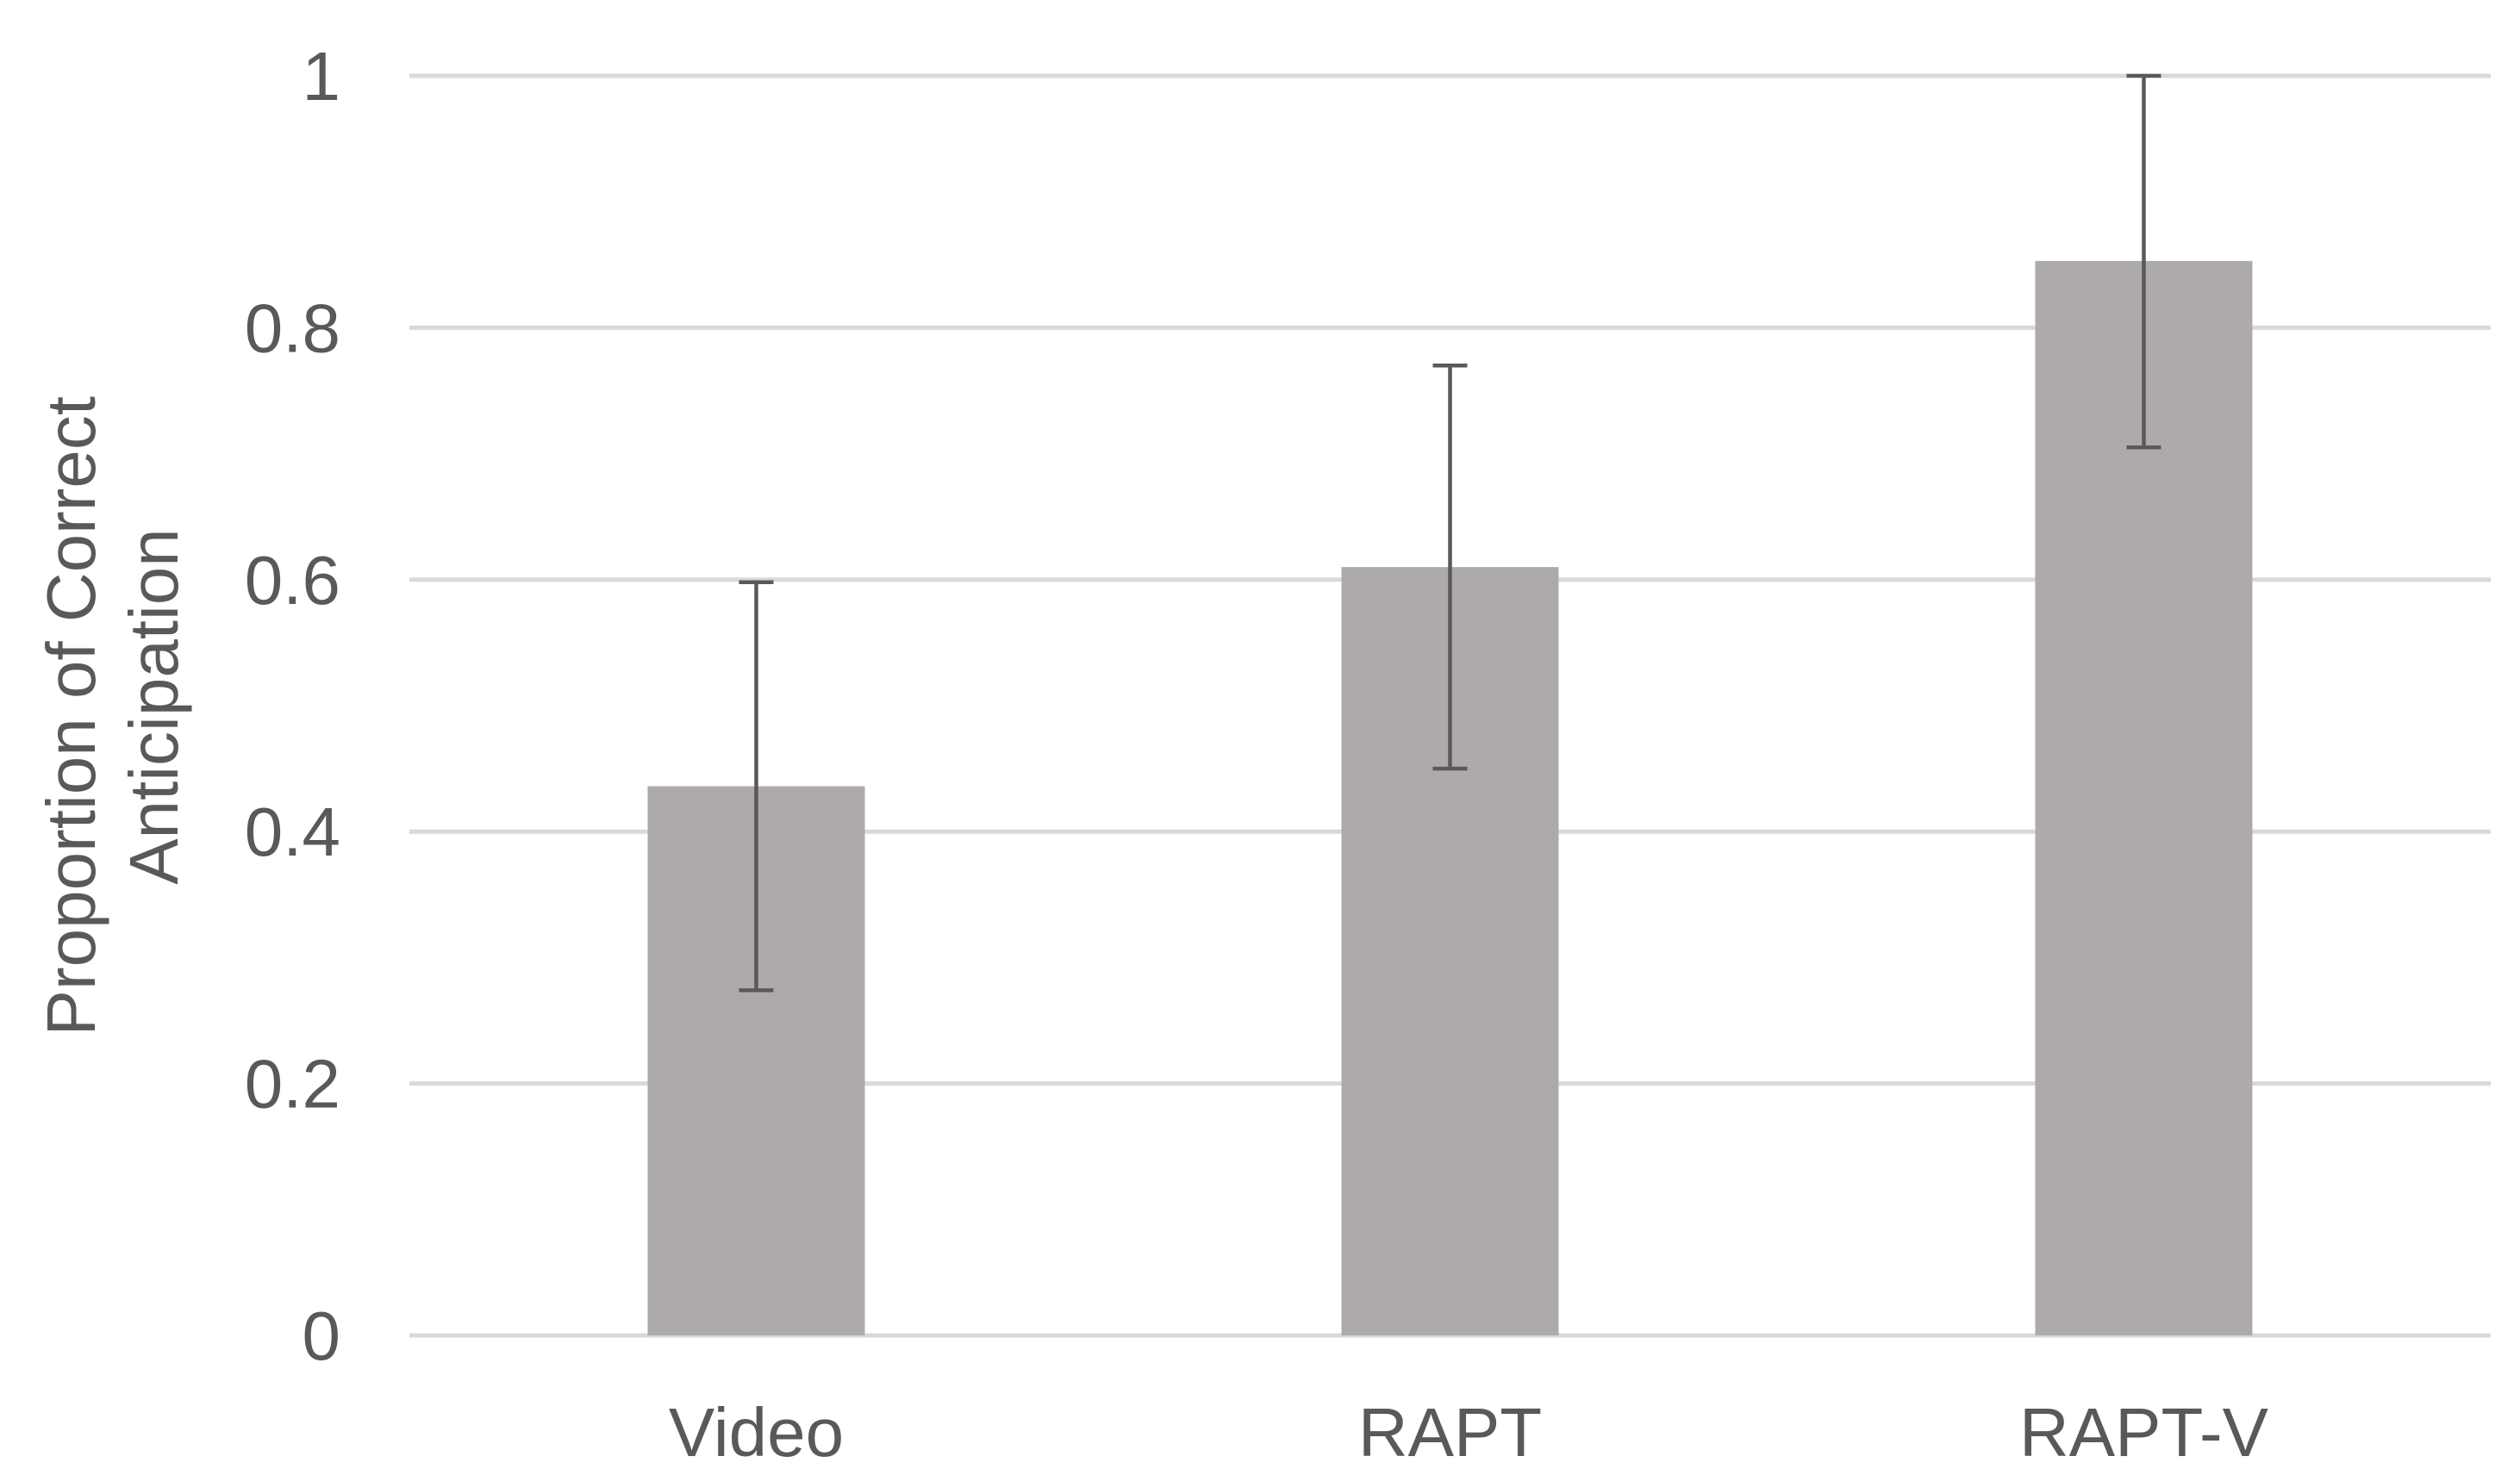 The image size is (2520, 1475). What do you see at coordinates (113, 706) in the screenshot?
I see `y-axis-title: Proportion of Correct Anticipation` at bounding box center [113, 706].